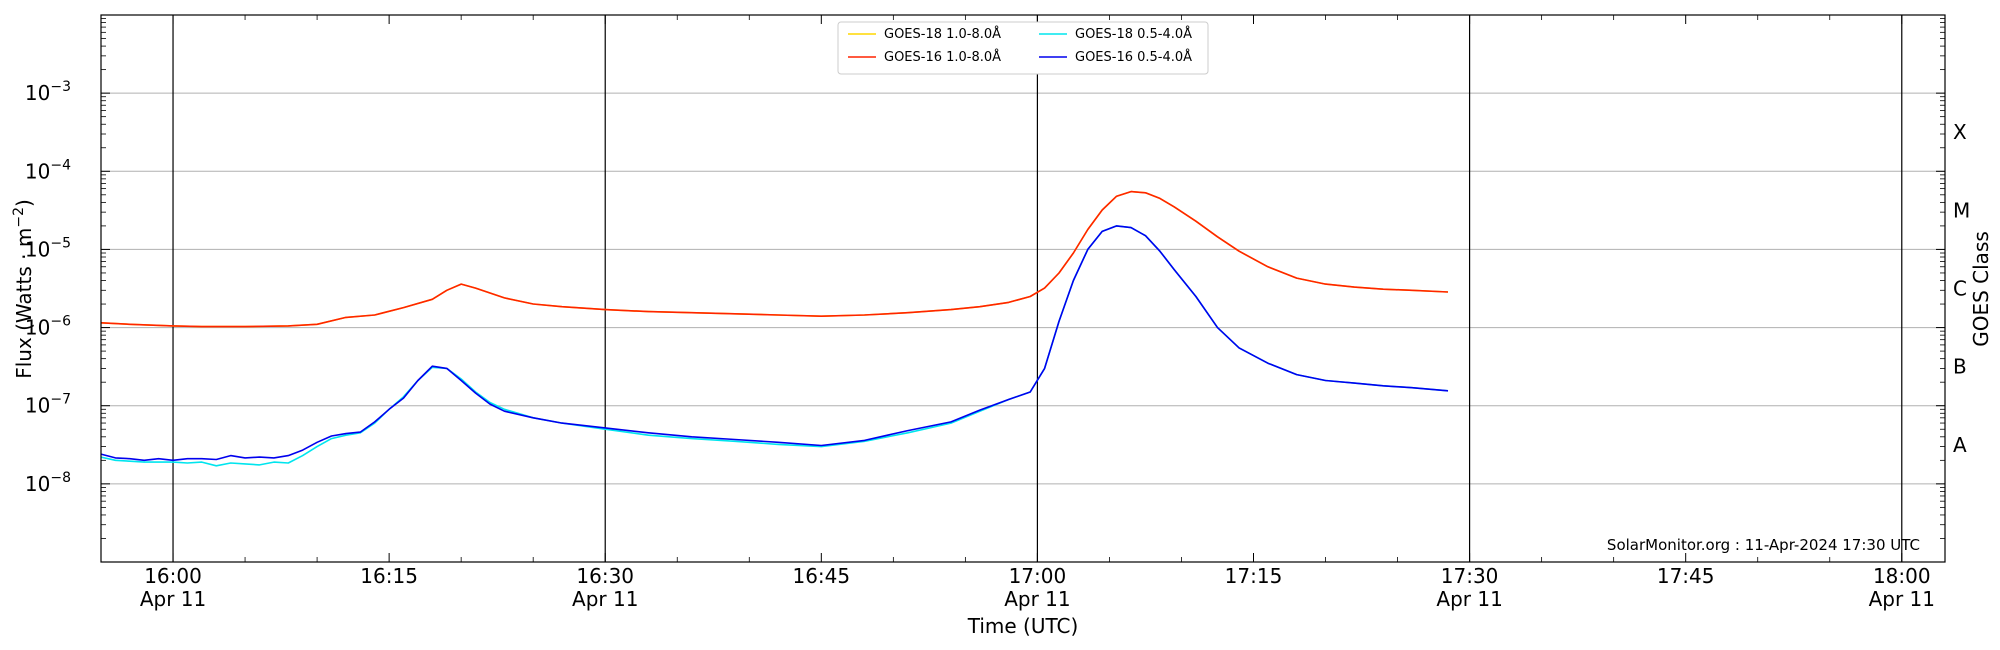 This screenshot has height=650, width=2000. What do you see at coordinates (1254, 576) in the screenshot?
I see `x-tick-label: 17:15` at bounding box center [1254, 576].